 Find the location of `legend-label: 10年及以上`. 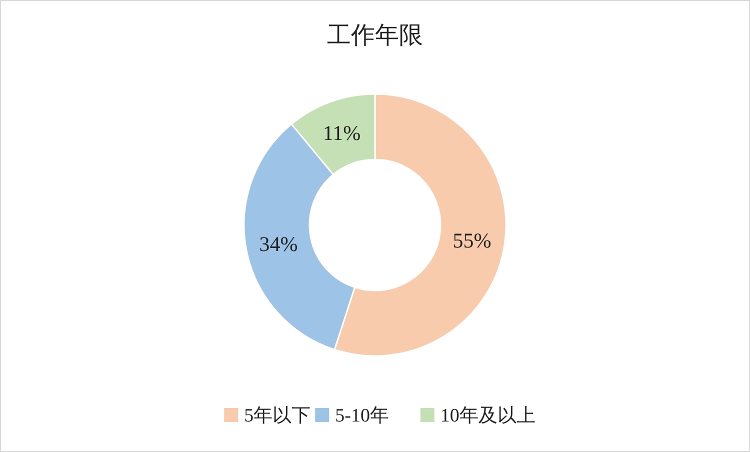

legend-label: 10年及以上 is located at coordinates (488, 416).